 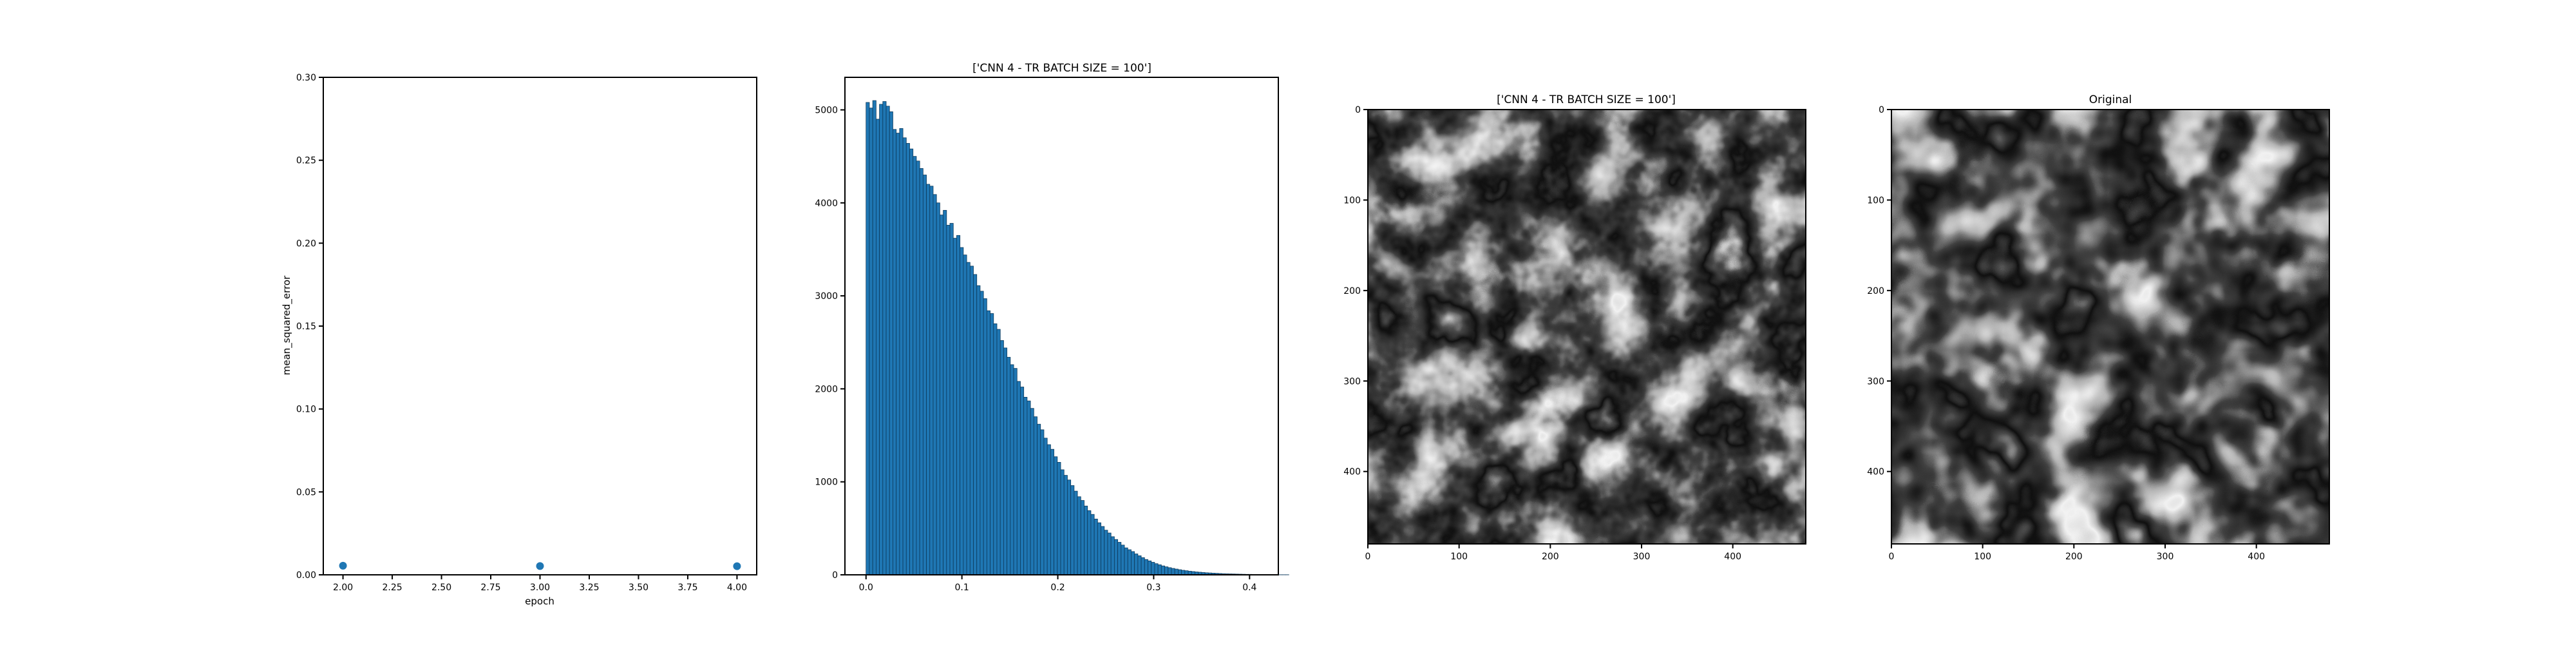 I want to click on x-tick-label: 100, so click(x=1983, y=557).